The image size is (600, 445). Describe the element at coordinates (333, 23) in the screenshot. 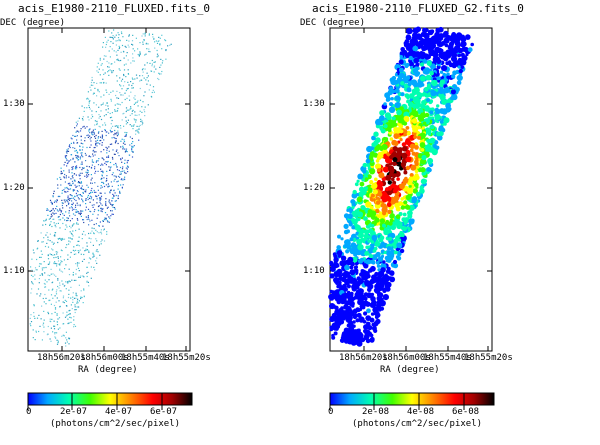

I see `panel-2-ylabel: DEC (degree)` at that location.